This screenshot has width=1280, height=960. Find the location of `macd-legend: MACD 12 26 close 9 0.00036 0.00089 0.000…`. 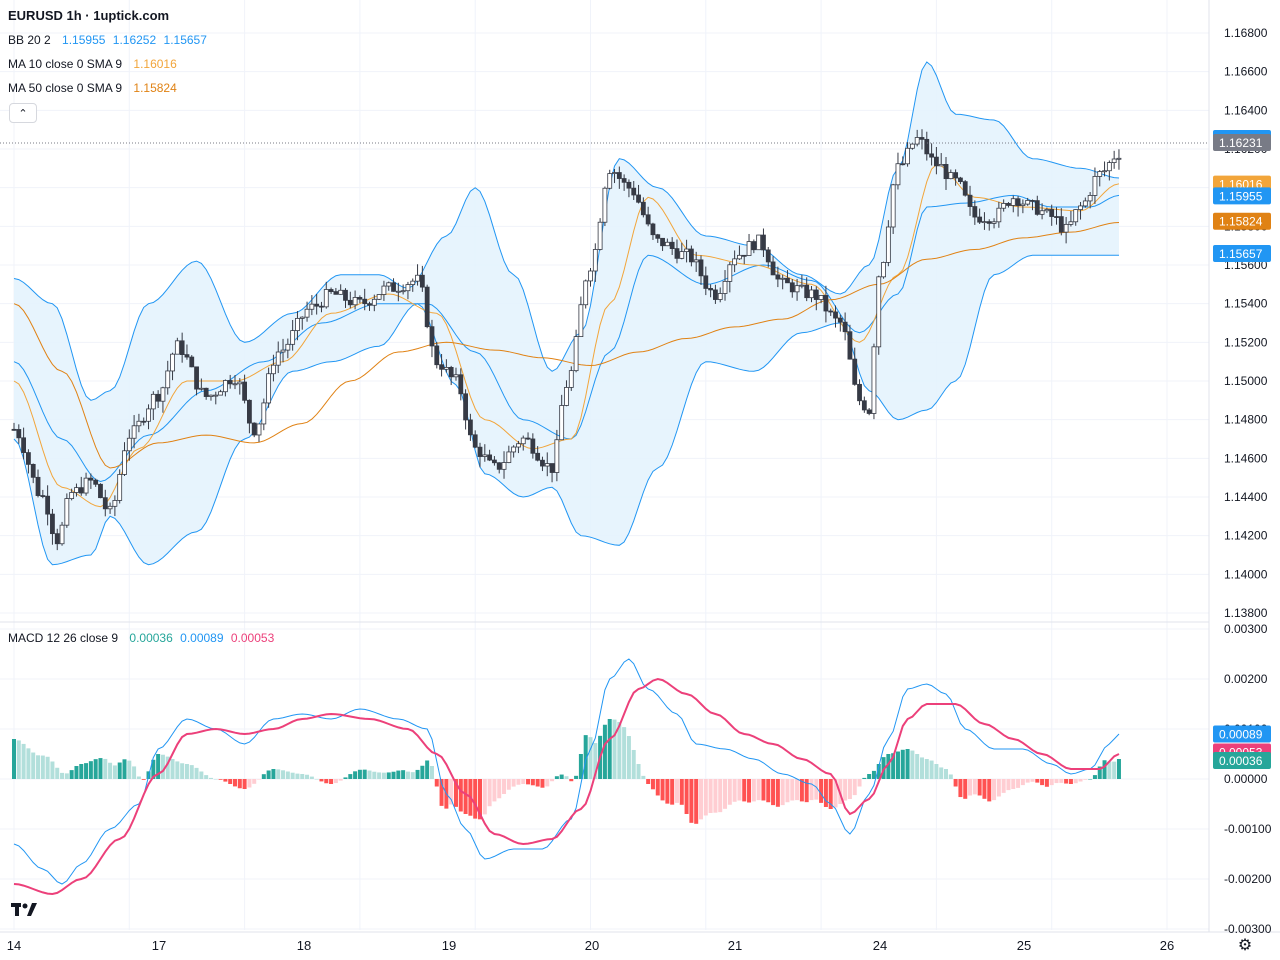

macd-legend: MACD 12 26 close 9 0.00036 0.00089 0.000… is located at coordinates (143, 638).